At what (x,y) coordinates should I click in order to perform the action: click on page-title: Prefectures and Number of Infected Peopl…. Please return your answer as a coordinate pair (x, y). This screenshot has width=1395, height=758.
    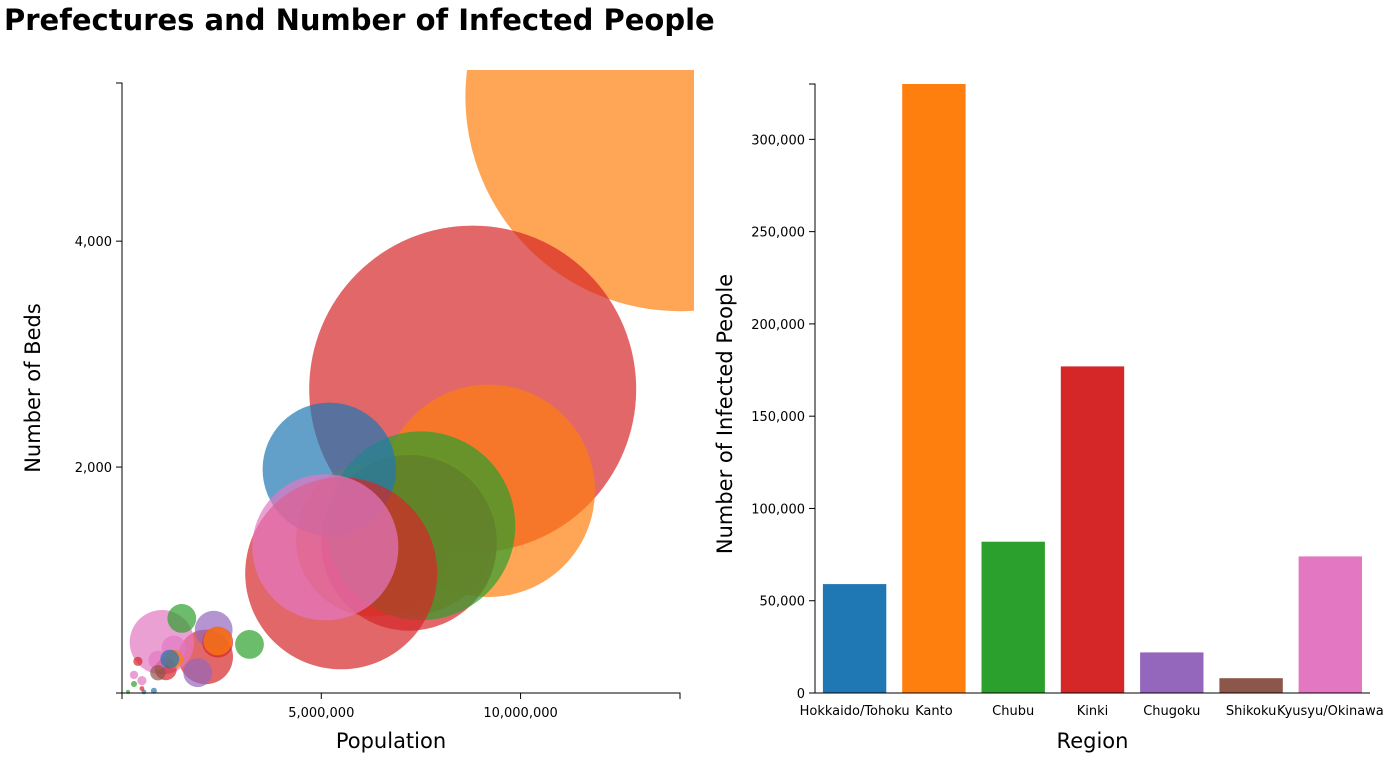
    Looking at the image, I should click on (359, 20).